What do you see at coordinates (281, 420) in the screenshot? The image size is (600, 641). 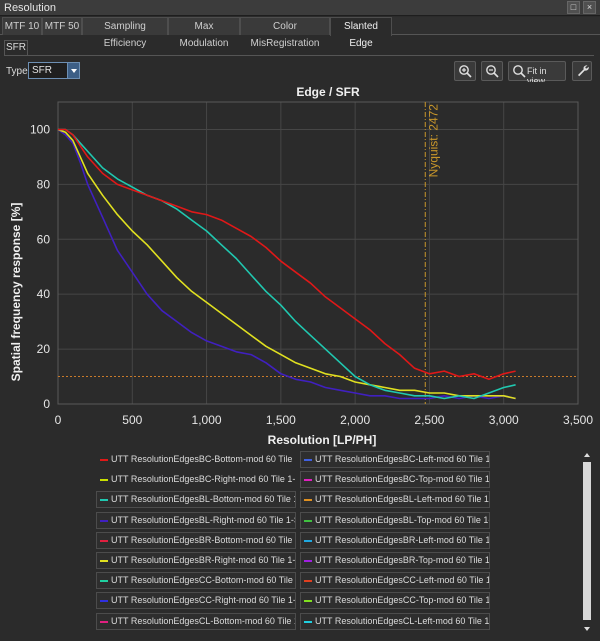 I see `x-tick-label: 1,500` at bounding box center [281, 420].